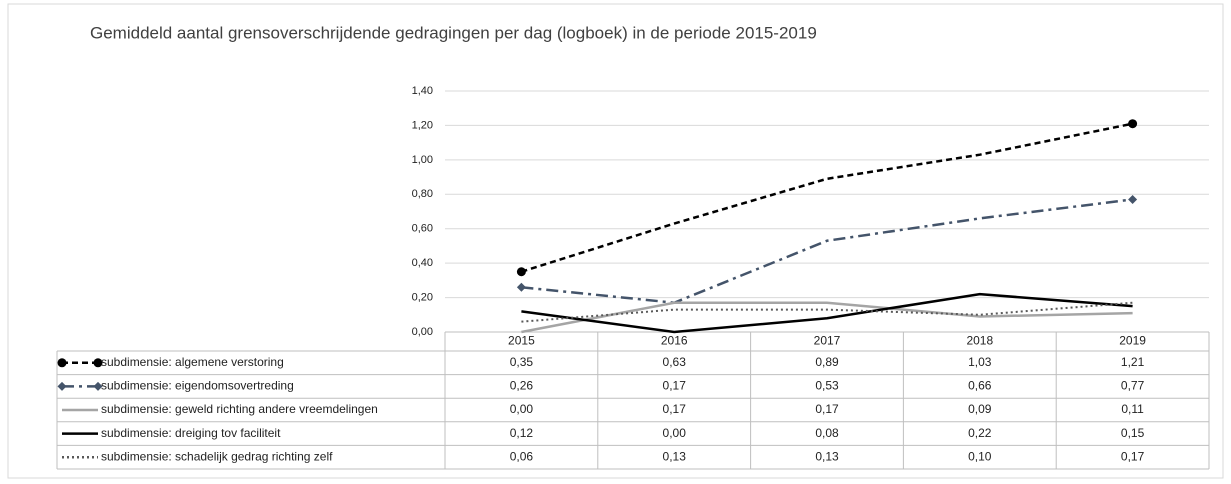 This screenshot has width=1231, height=484. I want to click on table-cell: 0,15, so click(1133, 433).